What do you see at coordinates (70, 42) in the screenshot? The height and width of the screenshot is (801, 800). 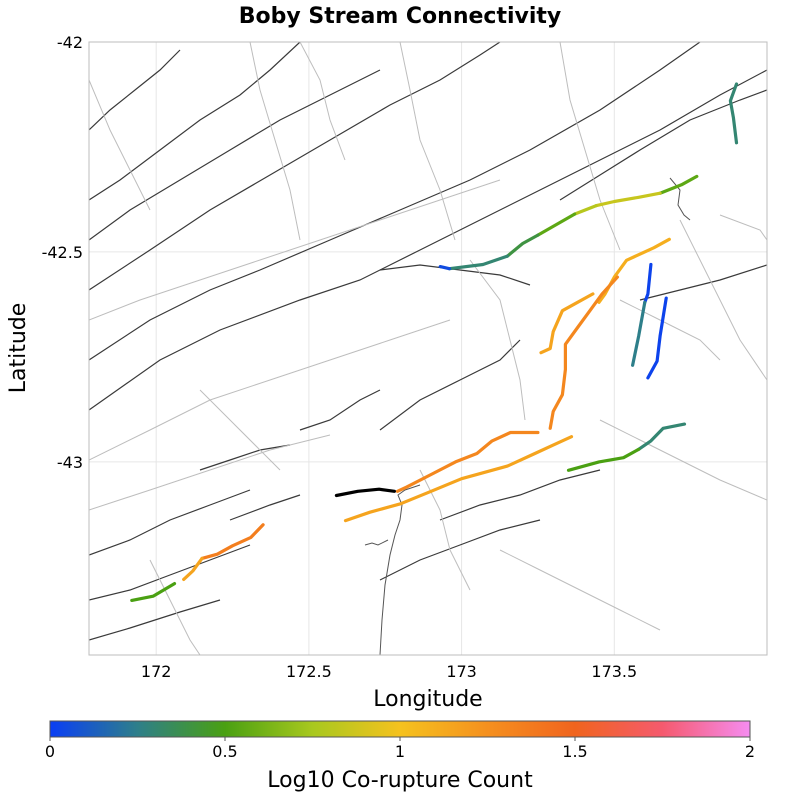 I see `y-tick-label: -42` at bounding box center [70, 42].